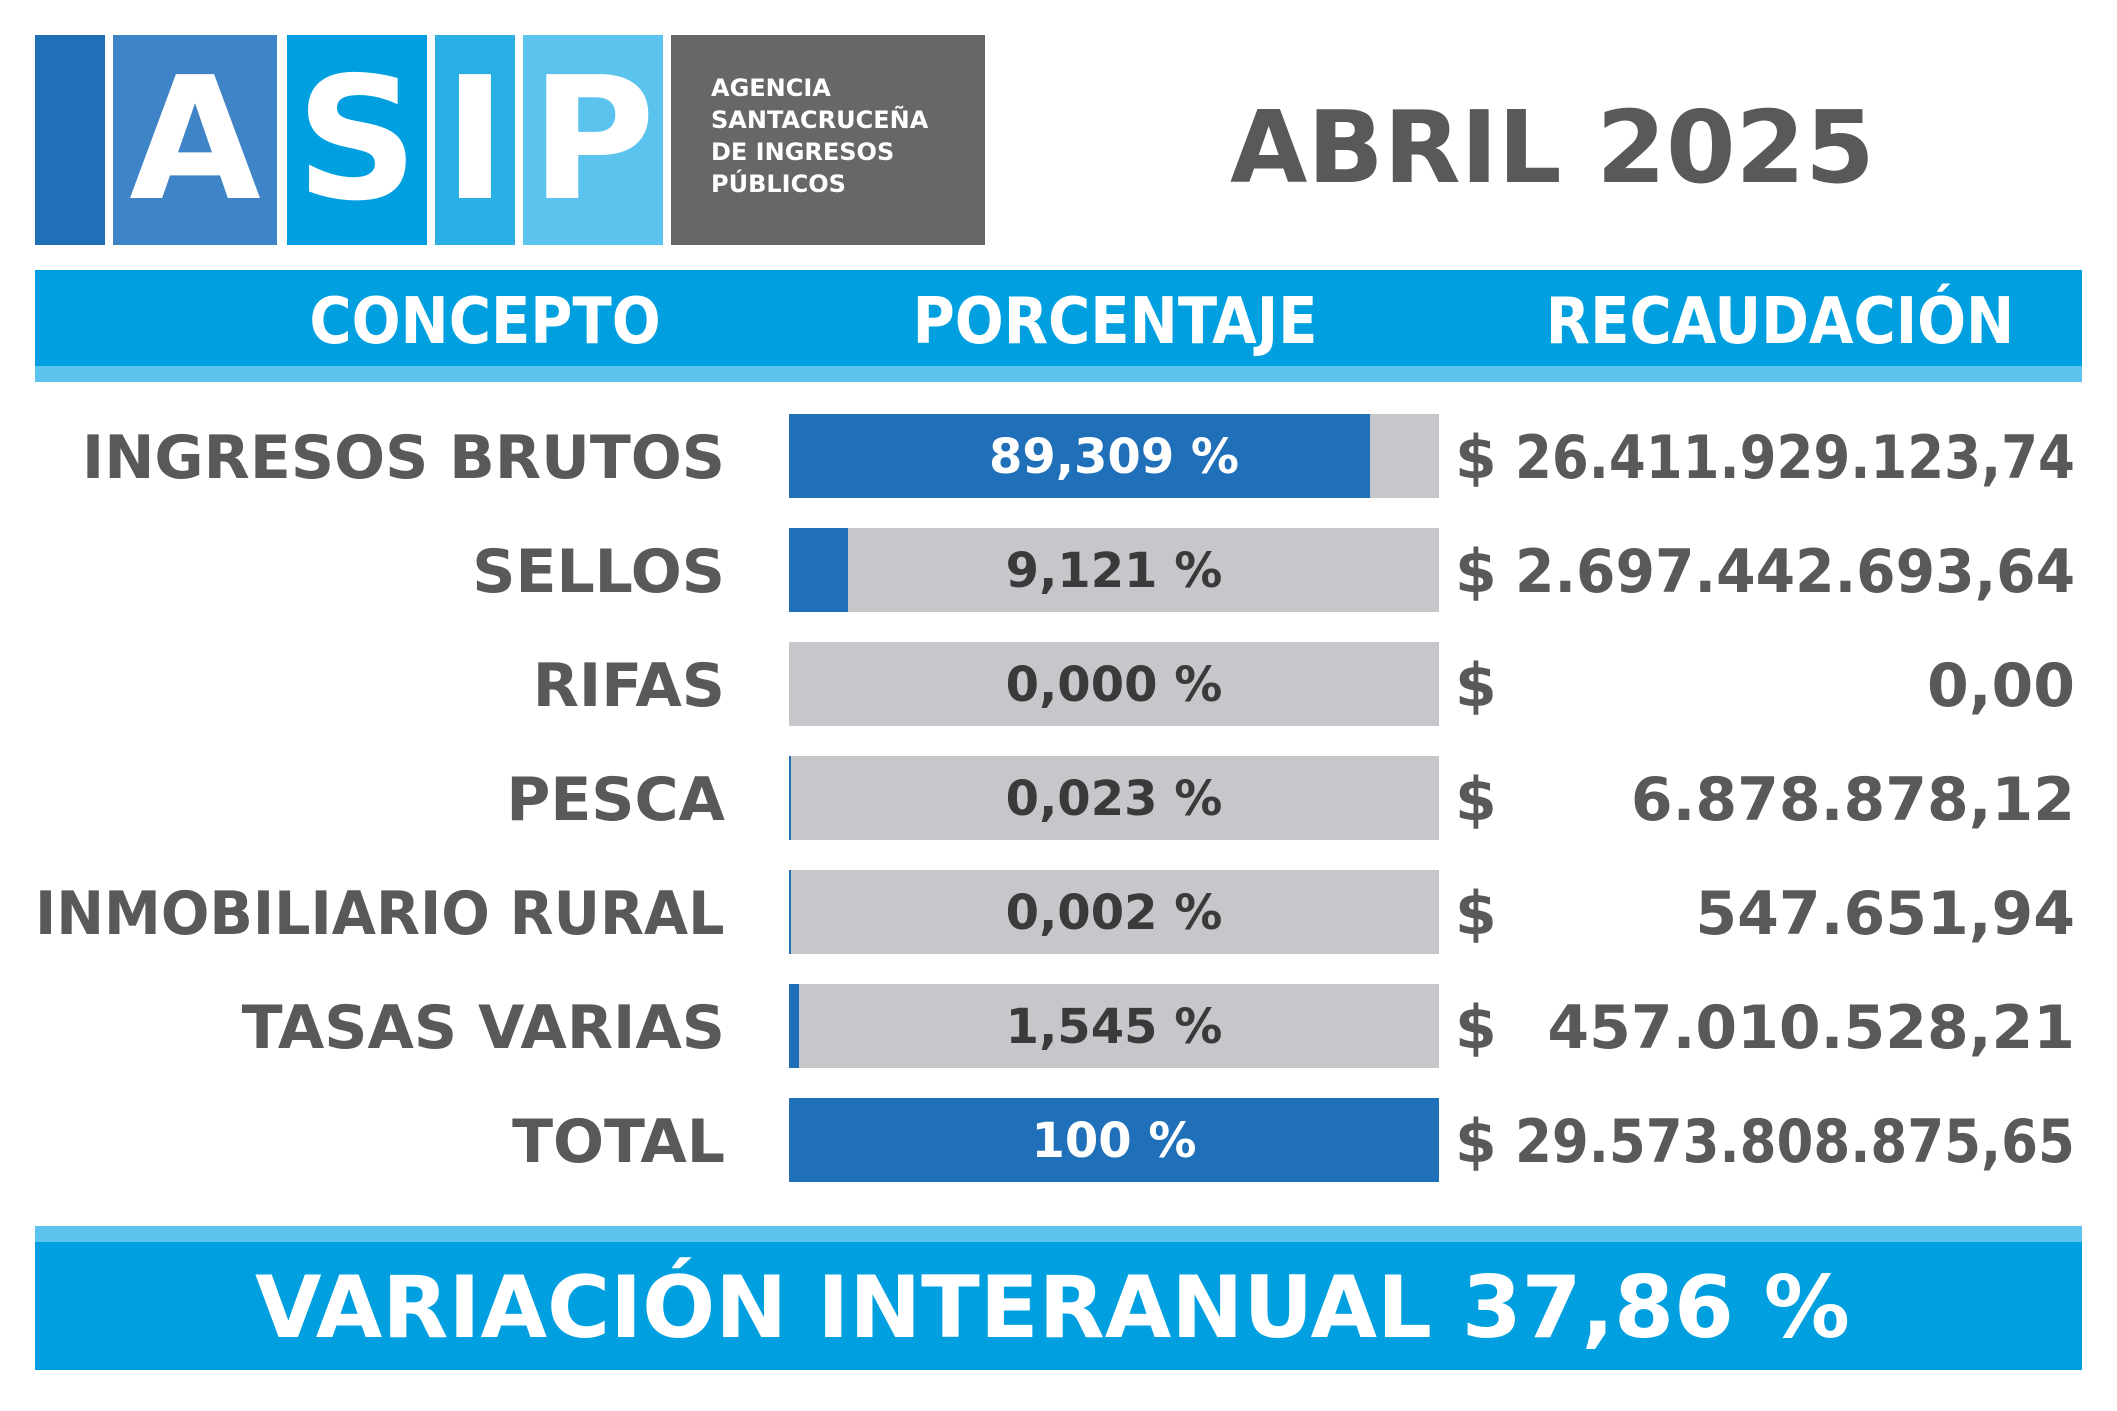 The width and height of the screenshot is (2117, 1411). I want to click on amount-value: 26.411.929.123,74, so click(1795, 458).